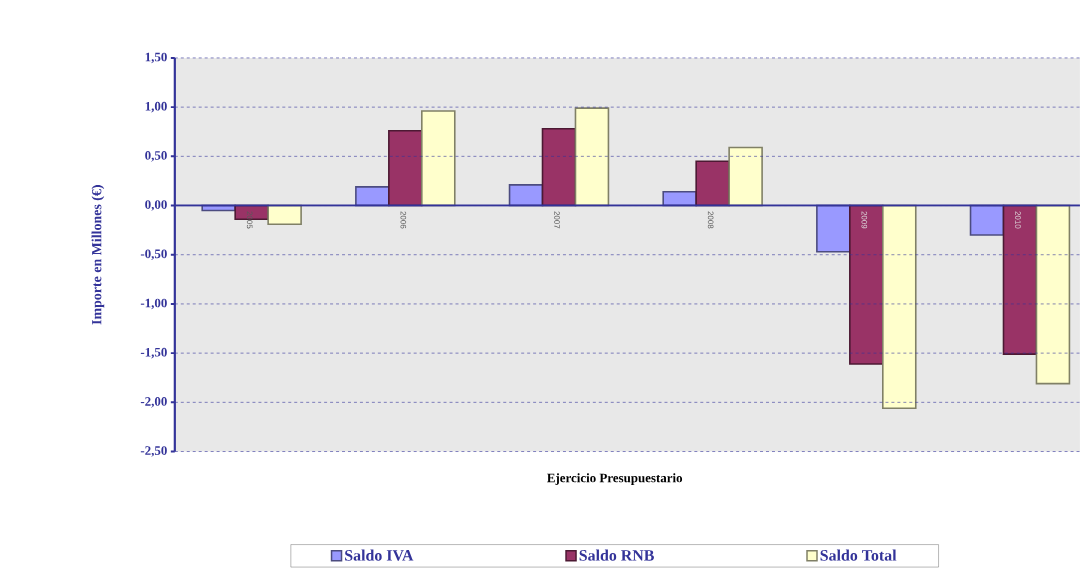  What do you see at coordinates (615, 479) in the screenshot?
I see `x-axis-title: Ejercicio Presupuestario` at bounding box center [615, 479].